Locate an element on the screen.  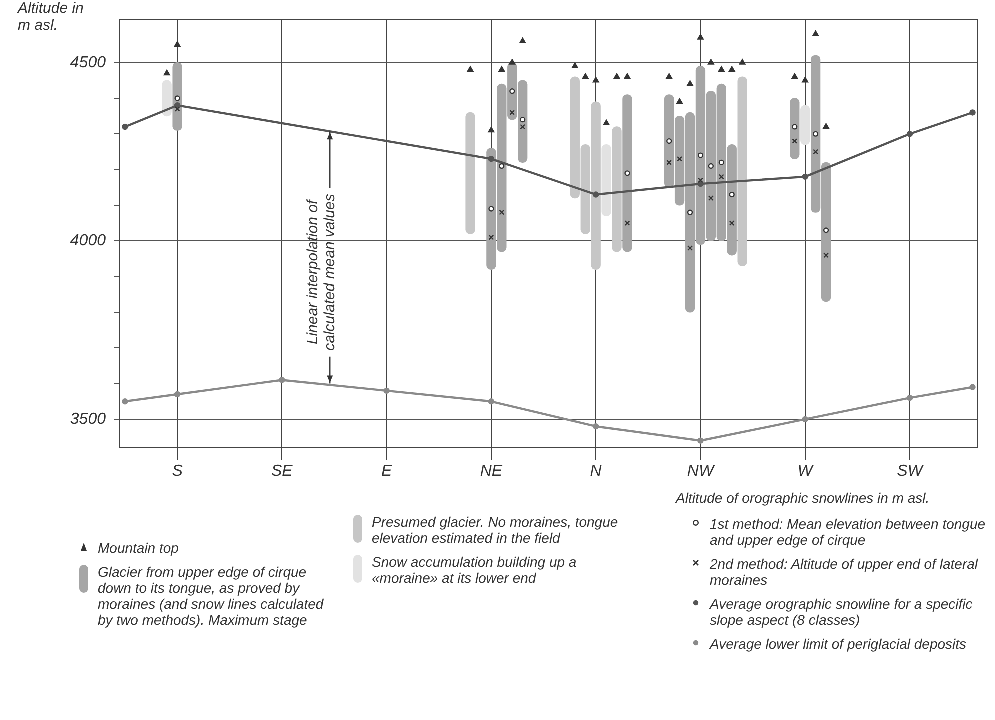
legend-title: Altitude of orographic snowlines in m asl. is located at coordinates (803, 498).